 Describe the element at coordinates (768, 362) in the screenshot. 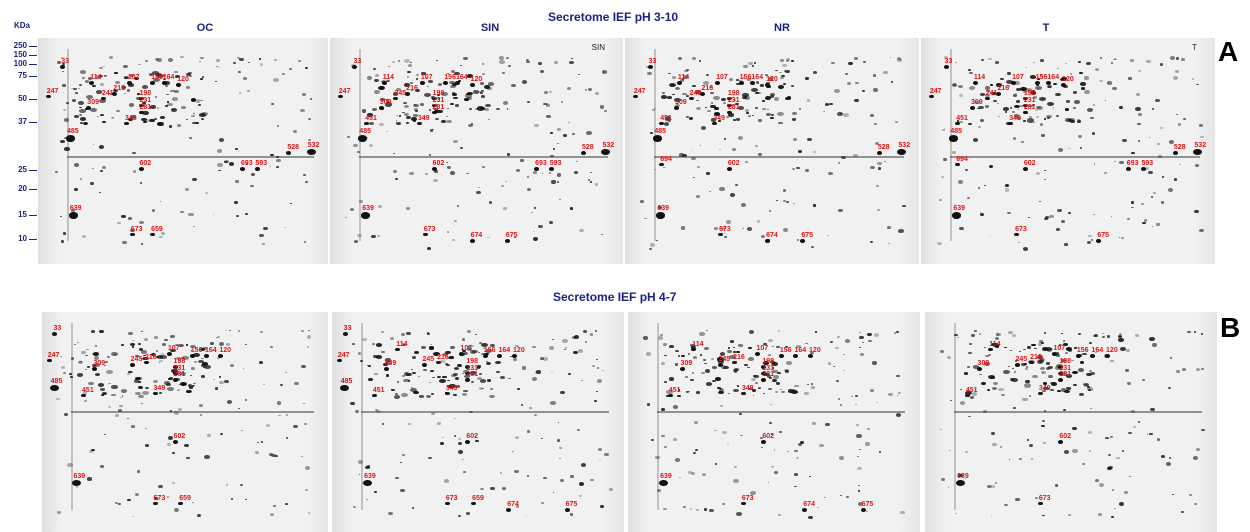

I see `spot-label: 198` at that location.